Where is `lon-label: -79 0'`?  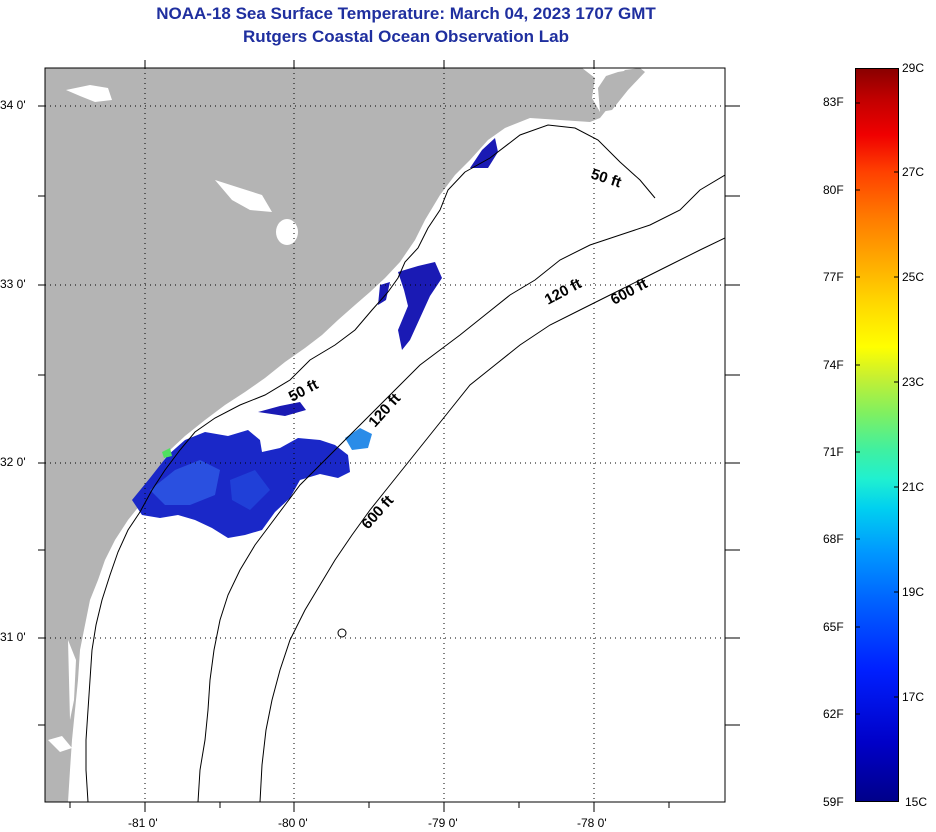 lon-label: -79 0' is located at coordinates (443, 823).